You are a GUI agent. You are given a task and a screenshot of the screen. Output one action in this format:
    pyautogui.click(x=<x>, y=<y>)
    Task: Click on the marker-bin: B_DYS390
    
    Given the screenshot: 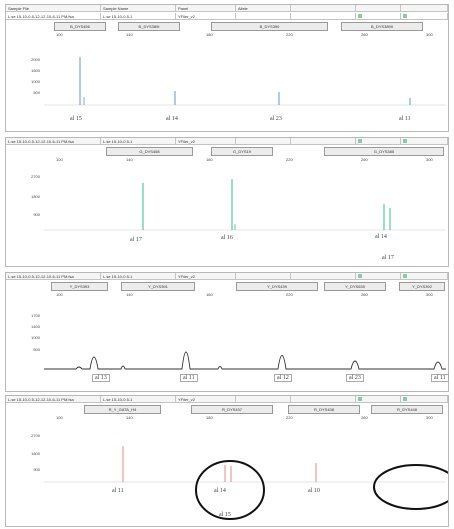 What is the action you would take?
    pyautogui.click(x=269, y=26)
    